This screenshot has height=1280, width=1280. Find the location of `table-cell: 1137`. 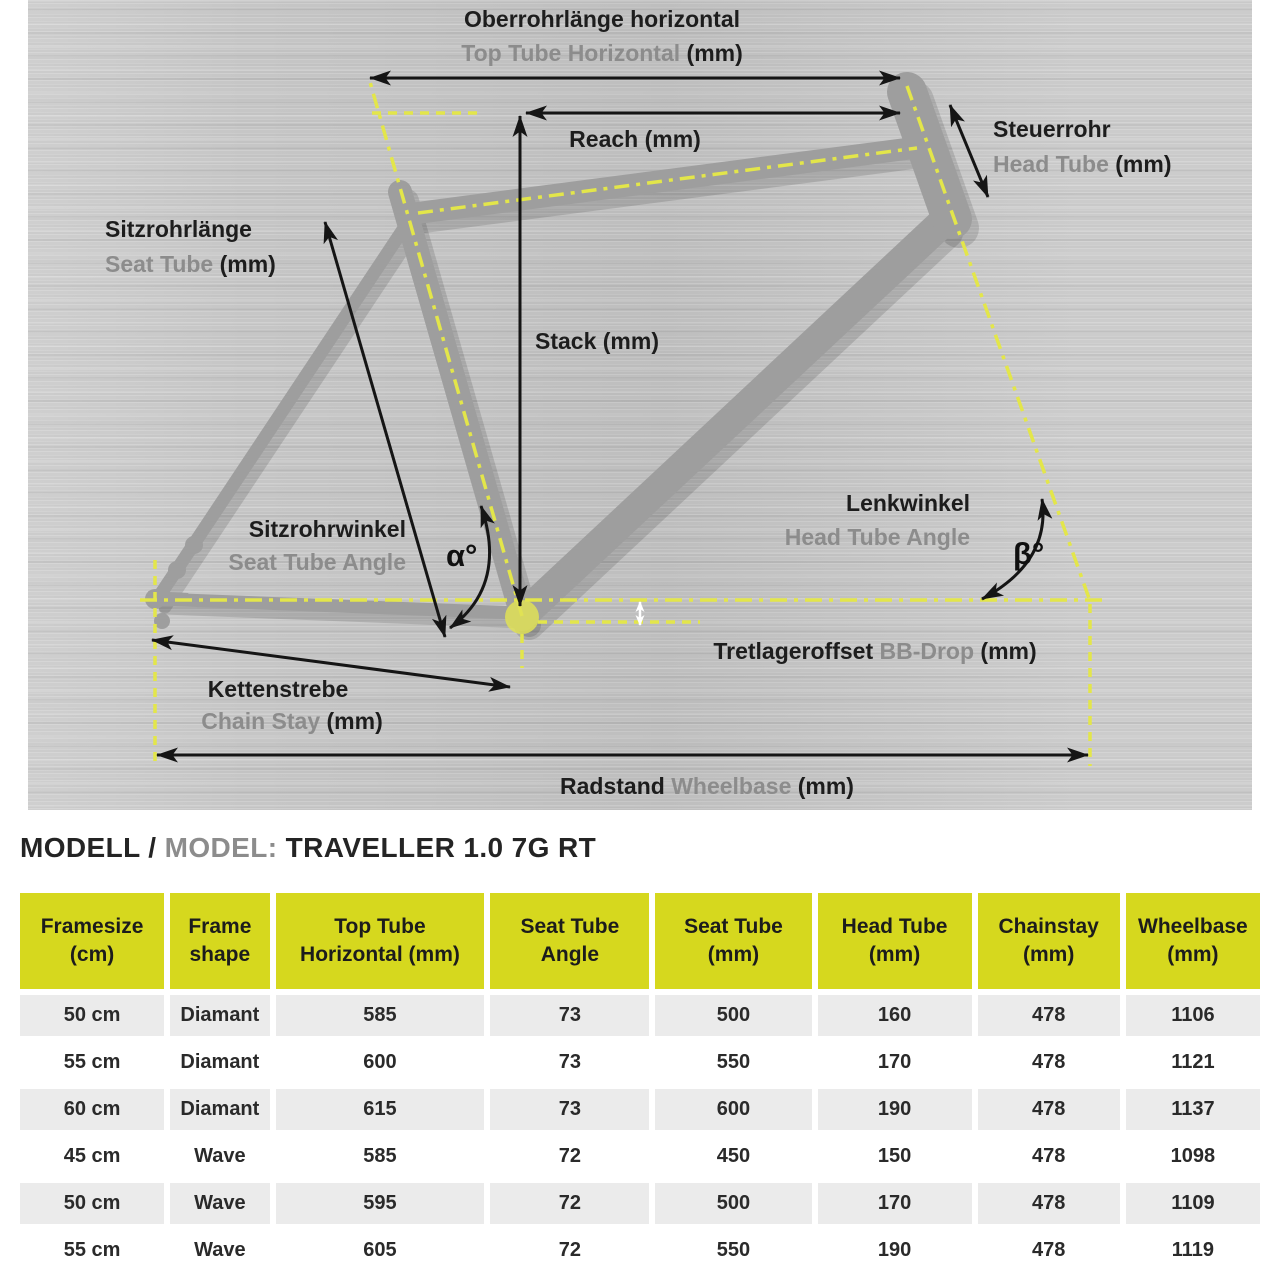

table-cell: 1137 is located at coordinates (1192, 1109).